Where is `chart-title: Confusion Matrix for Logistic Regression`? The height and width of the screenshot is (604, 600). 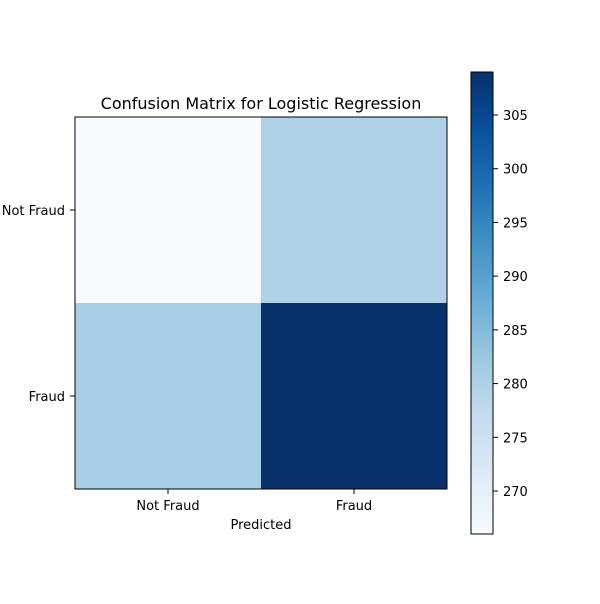
chart-title: Confusion Matrix for Logistic Regression is located at coordinates (261, 103).